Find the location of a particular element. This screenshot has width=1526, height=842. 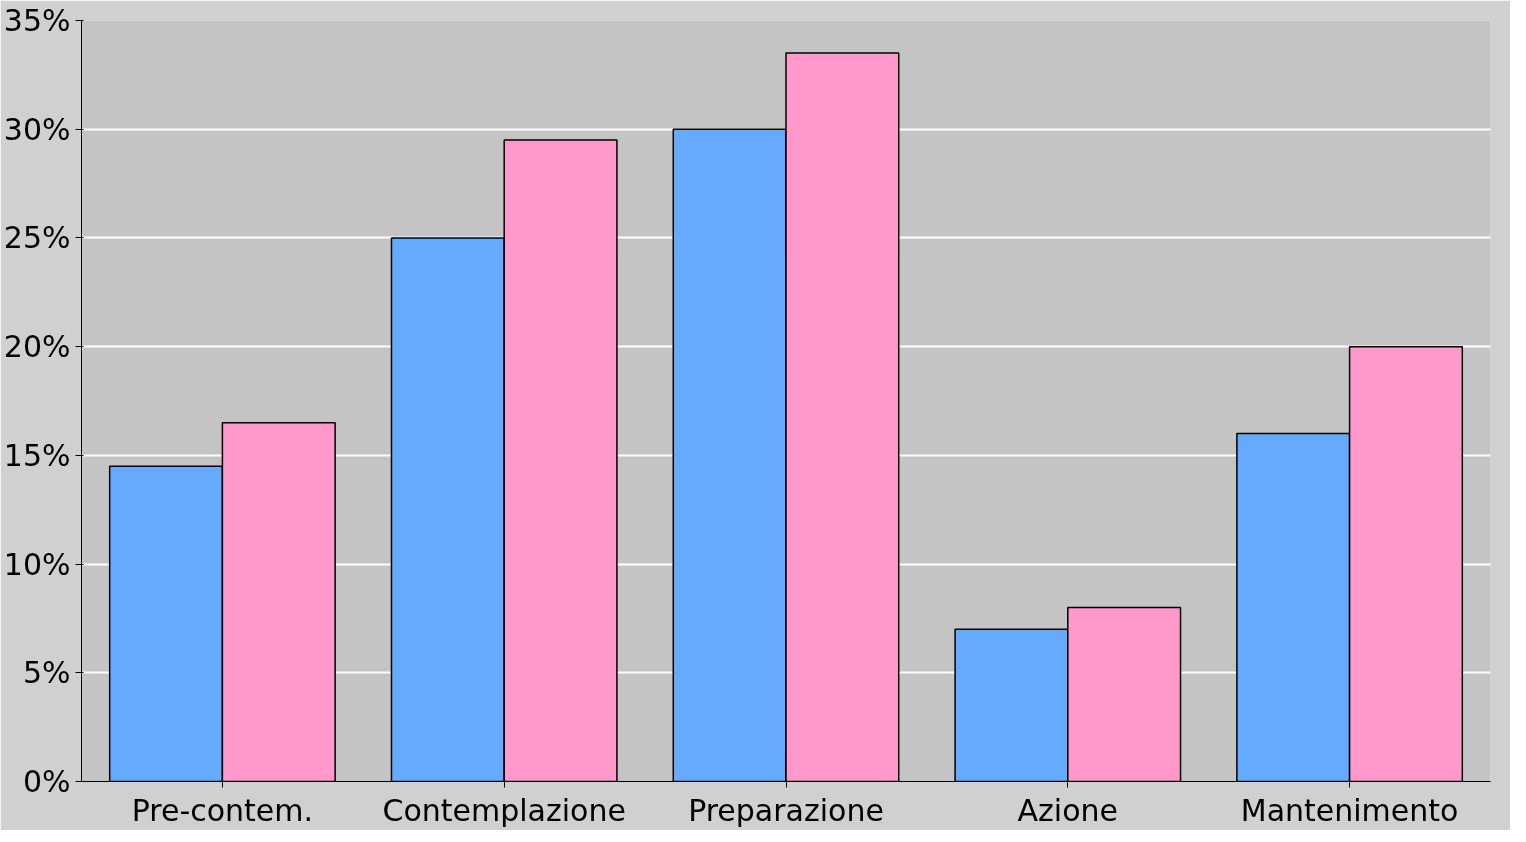

y-tick-label: 10% is located at coordinates (37, 564).